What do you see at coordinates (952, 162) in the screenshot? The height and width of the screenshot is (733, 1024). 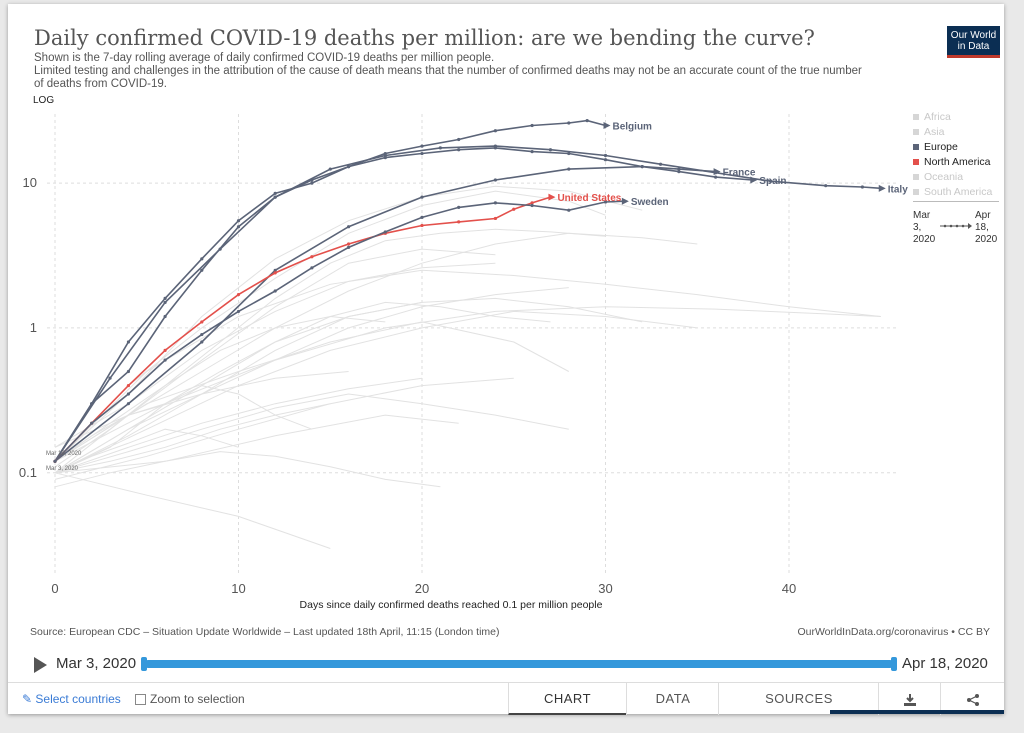 I see `legend-item: North America` at bounding box center [952, 162].